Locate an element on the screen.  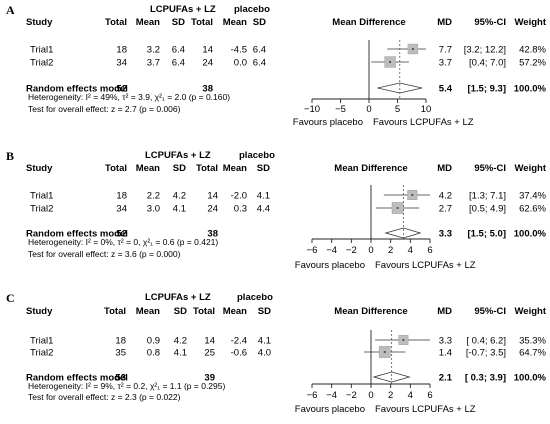
x-axis-tick-label: −4 is located at coordinates (331, 395).